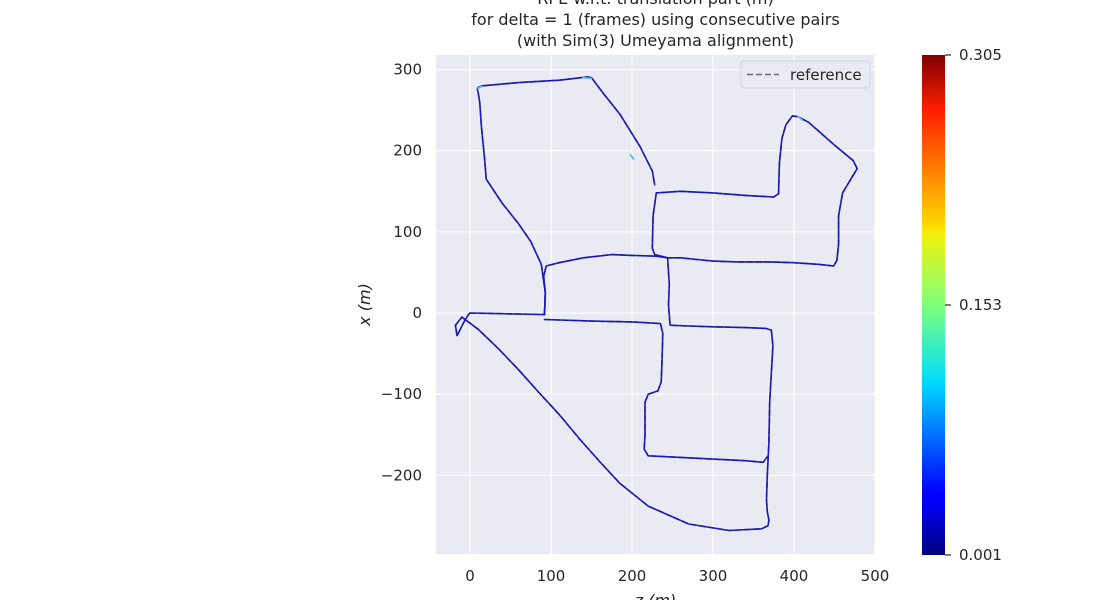 The height and width of the screenshot is (600, 1103). What do you see at coordinates (417, 313) in the screenshot?
I see `y-tick-label: 0` at bounding box center [417, 313].